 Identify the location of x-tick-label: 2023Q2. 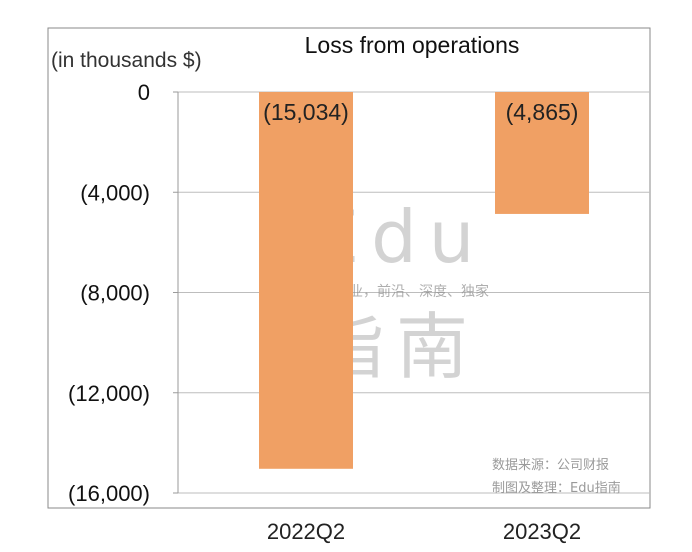
(542, 531).